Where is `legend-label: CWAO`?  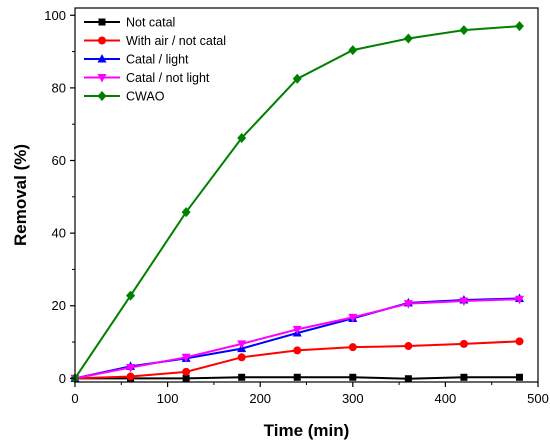
legend-label: CWAO is located at coordinates (145, 97).